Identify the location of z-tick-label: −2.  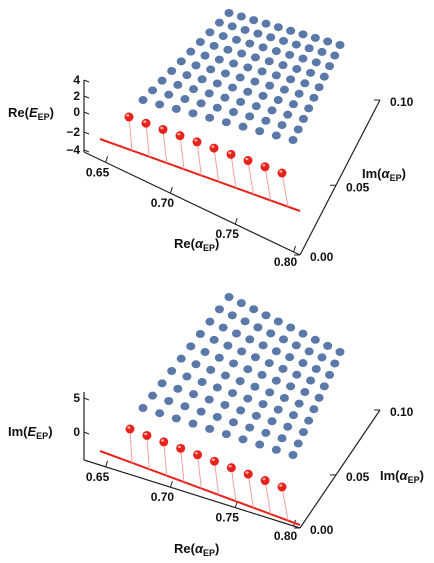
(73, 132).